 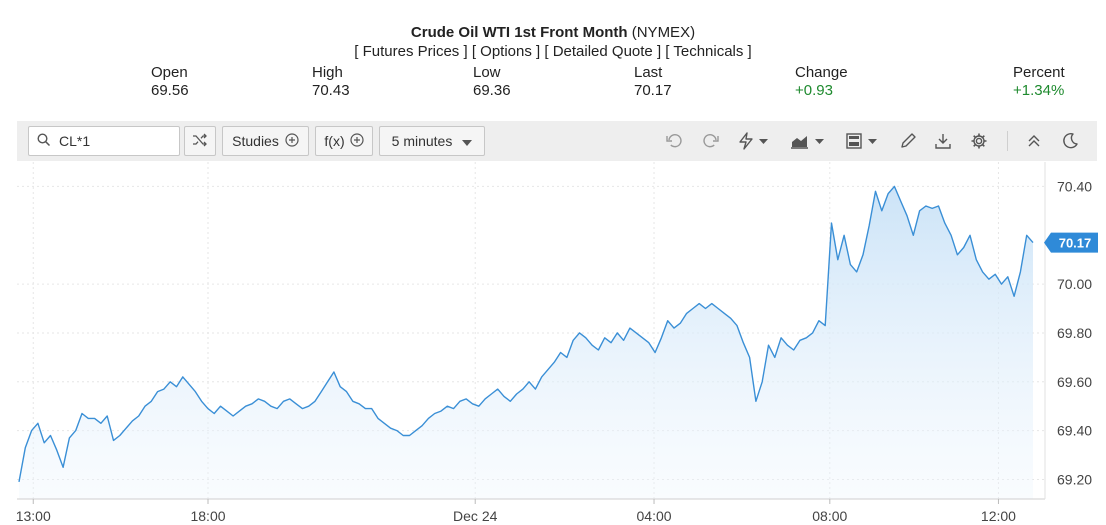 I want to click on y-tick-label: 69.80, so click(x=1074, y=333).